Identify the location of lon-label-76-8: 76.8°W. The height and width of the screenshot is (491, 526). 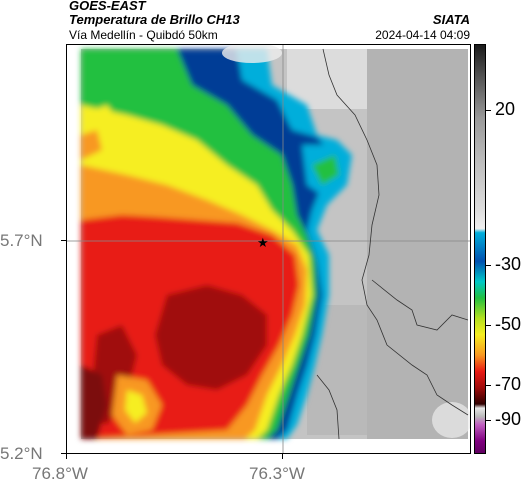
(60, 473).